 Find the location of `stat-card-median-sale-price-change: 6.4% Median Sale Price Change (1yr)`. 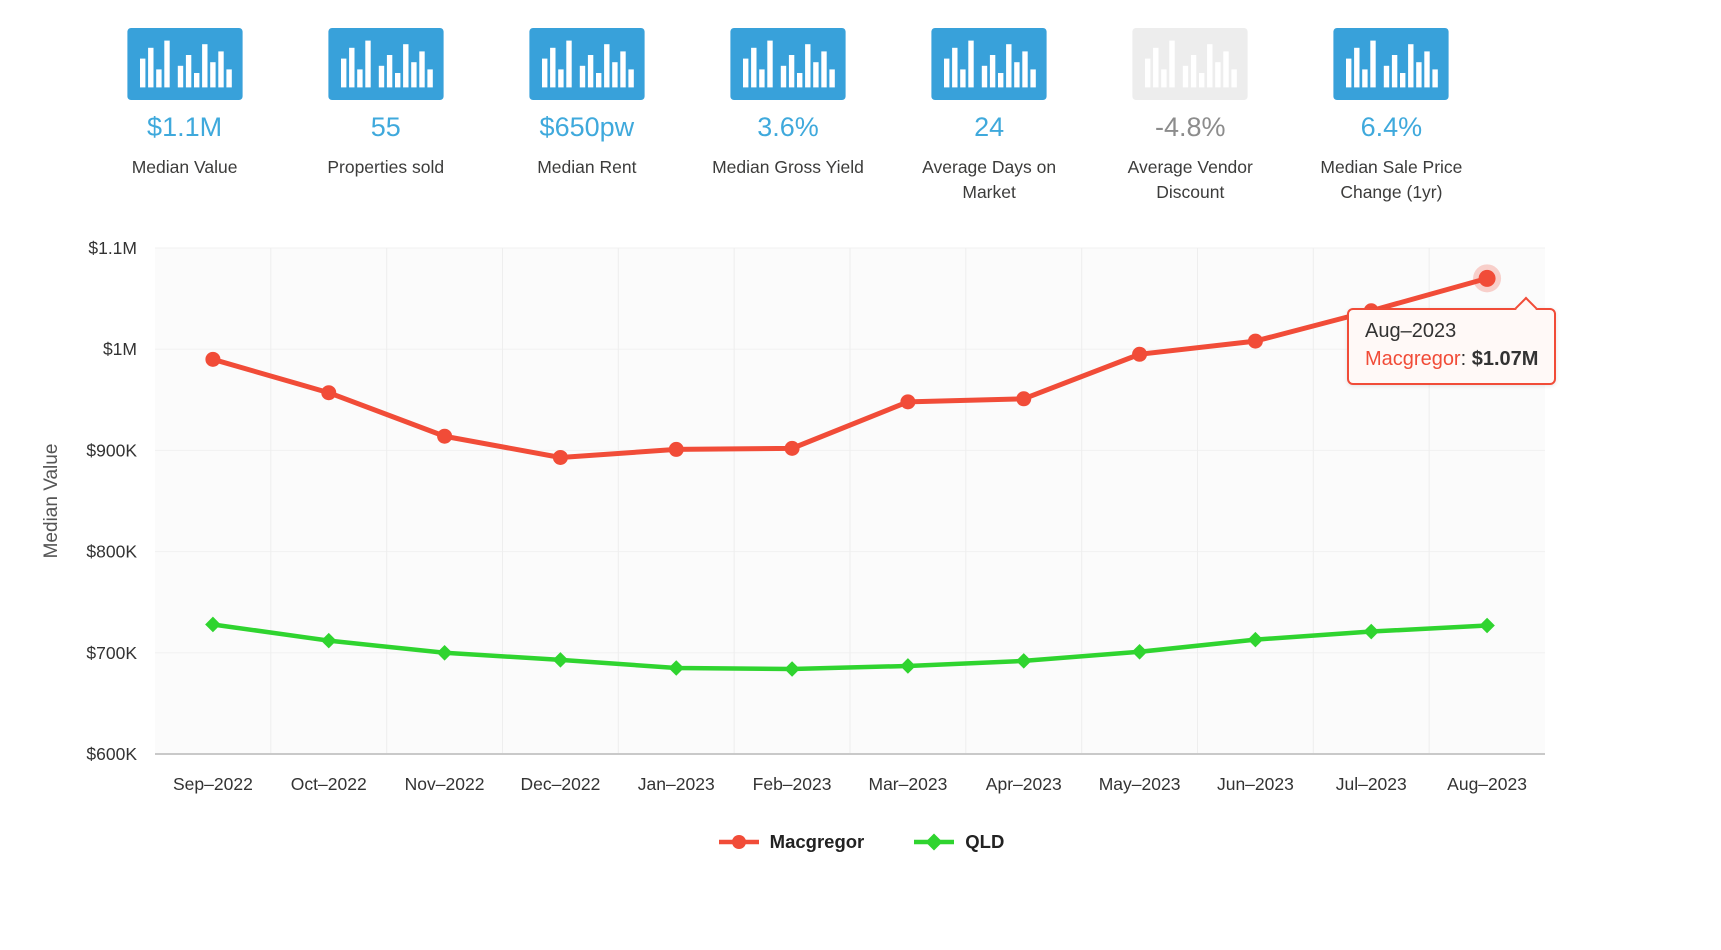

stat-card-median-sale-price-change: 6.4% Median Sale Price Change (1yr) is located at coordinates (1391, 117).